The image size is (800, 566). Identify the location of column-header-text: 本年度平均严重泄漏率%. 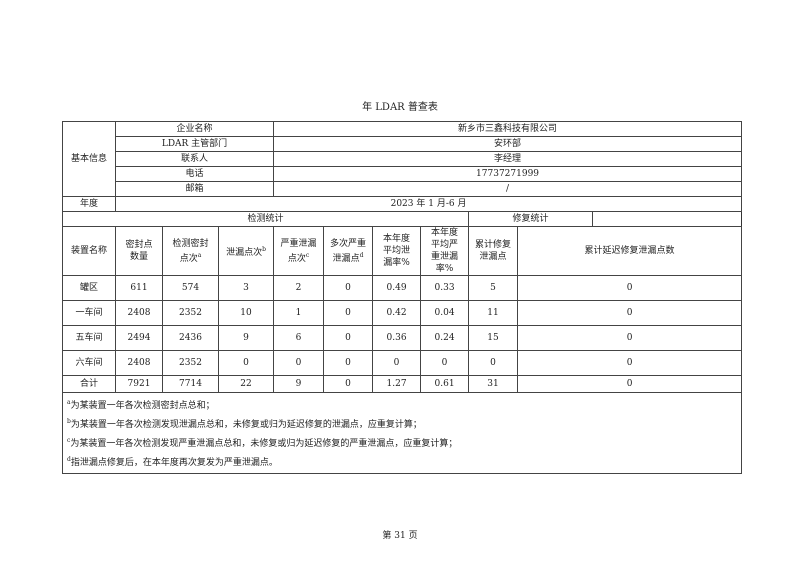
(445, 251).